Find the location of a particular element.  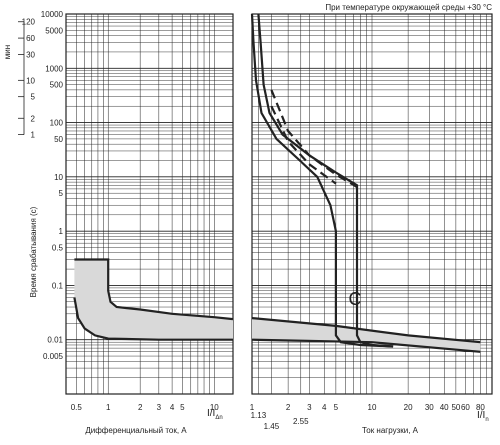

right-x-axis-label: Ток нагрузки, А is located at coordinates (390, 430).